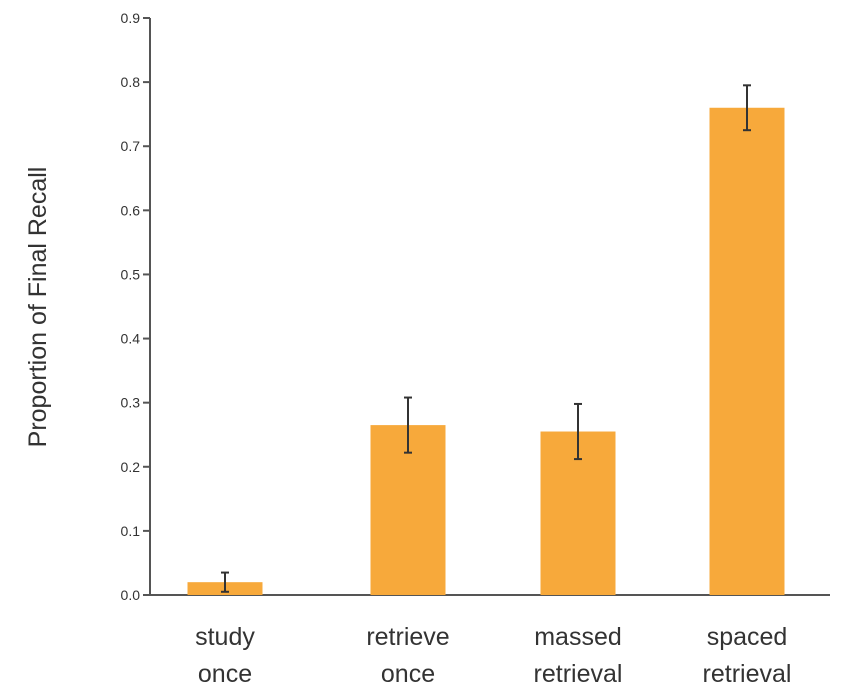 The image size is (851, 688). What do you see at coordinates (747, 351) in the screenshot?
I see `bar` at bounding box center [747, 351].